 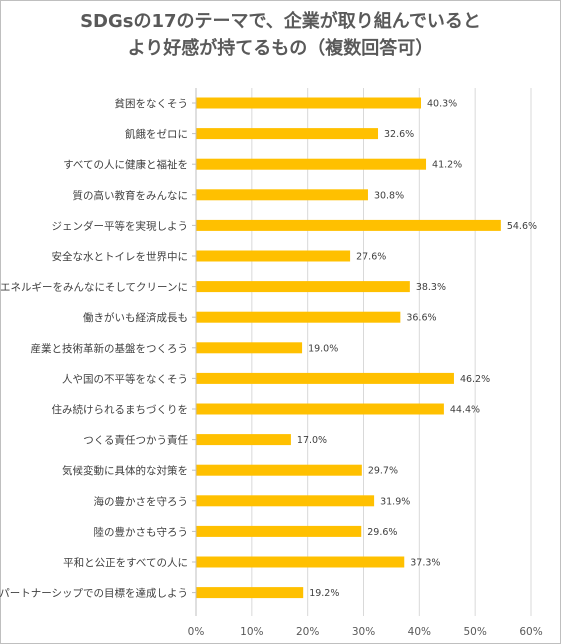 I want to click on category-label: 質の高い教育をみんなに, so click(x=131, y=195).